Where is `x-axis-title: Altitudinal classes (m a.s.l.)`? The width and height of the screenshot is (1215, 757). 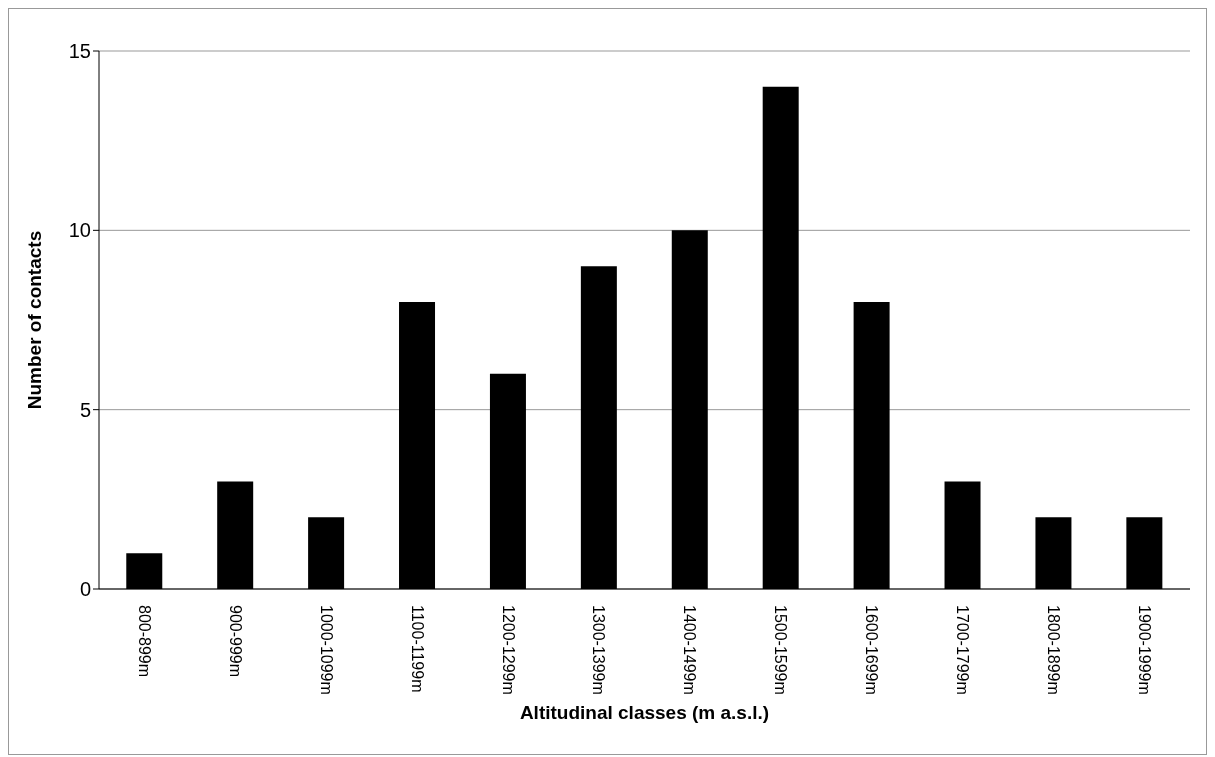 x-axis-title: Altitudinal classes (m a.s.l.) is located at coordinates (644, 712).